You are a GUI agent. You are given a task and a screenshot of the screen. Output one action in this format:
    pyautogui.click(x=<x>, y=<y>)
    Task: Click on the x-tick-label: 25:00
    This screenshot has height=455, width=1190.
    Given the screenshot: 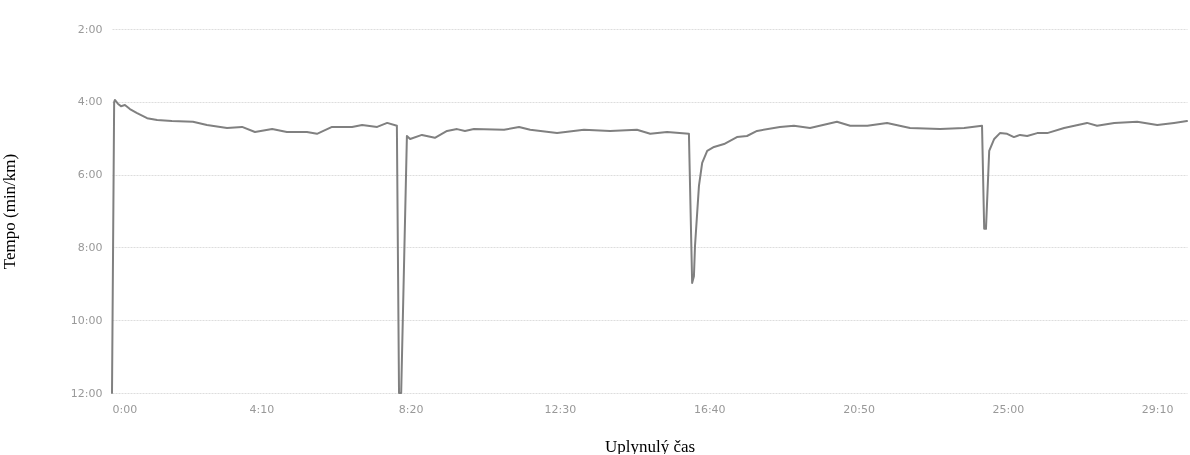 What is the action you would take?
    pyautogui.click(x=1008, y=409)
    